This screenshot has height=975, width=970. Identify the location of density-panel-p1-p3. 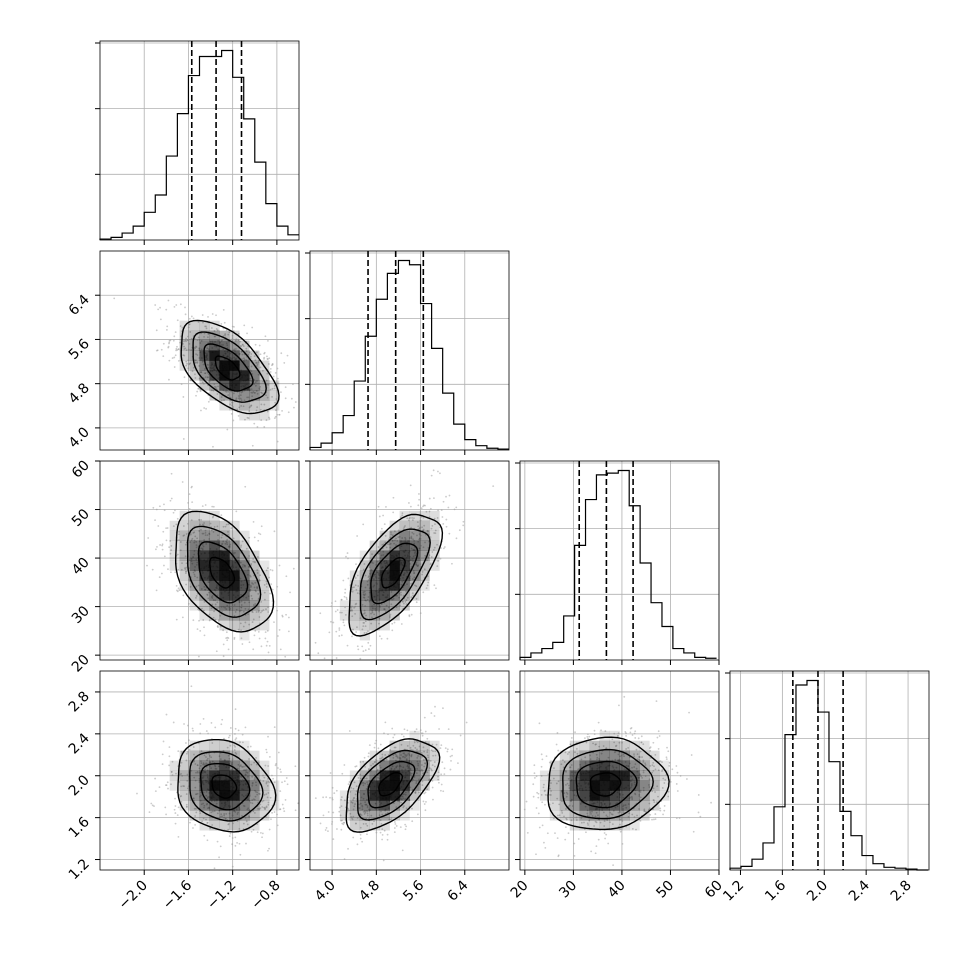
(197, 562).